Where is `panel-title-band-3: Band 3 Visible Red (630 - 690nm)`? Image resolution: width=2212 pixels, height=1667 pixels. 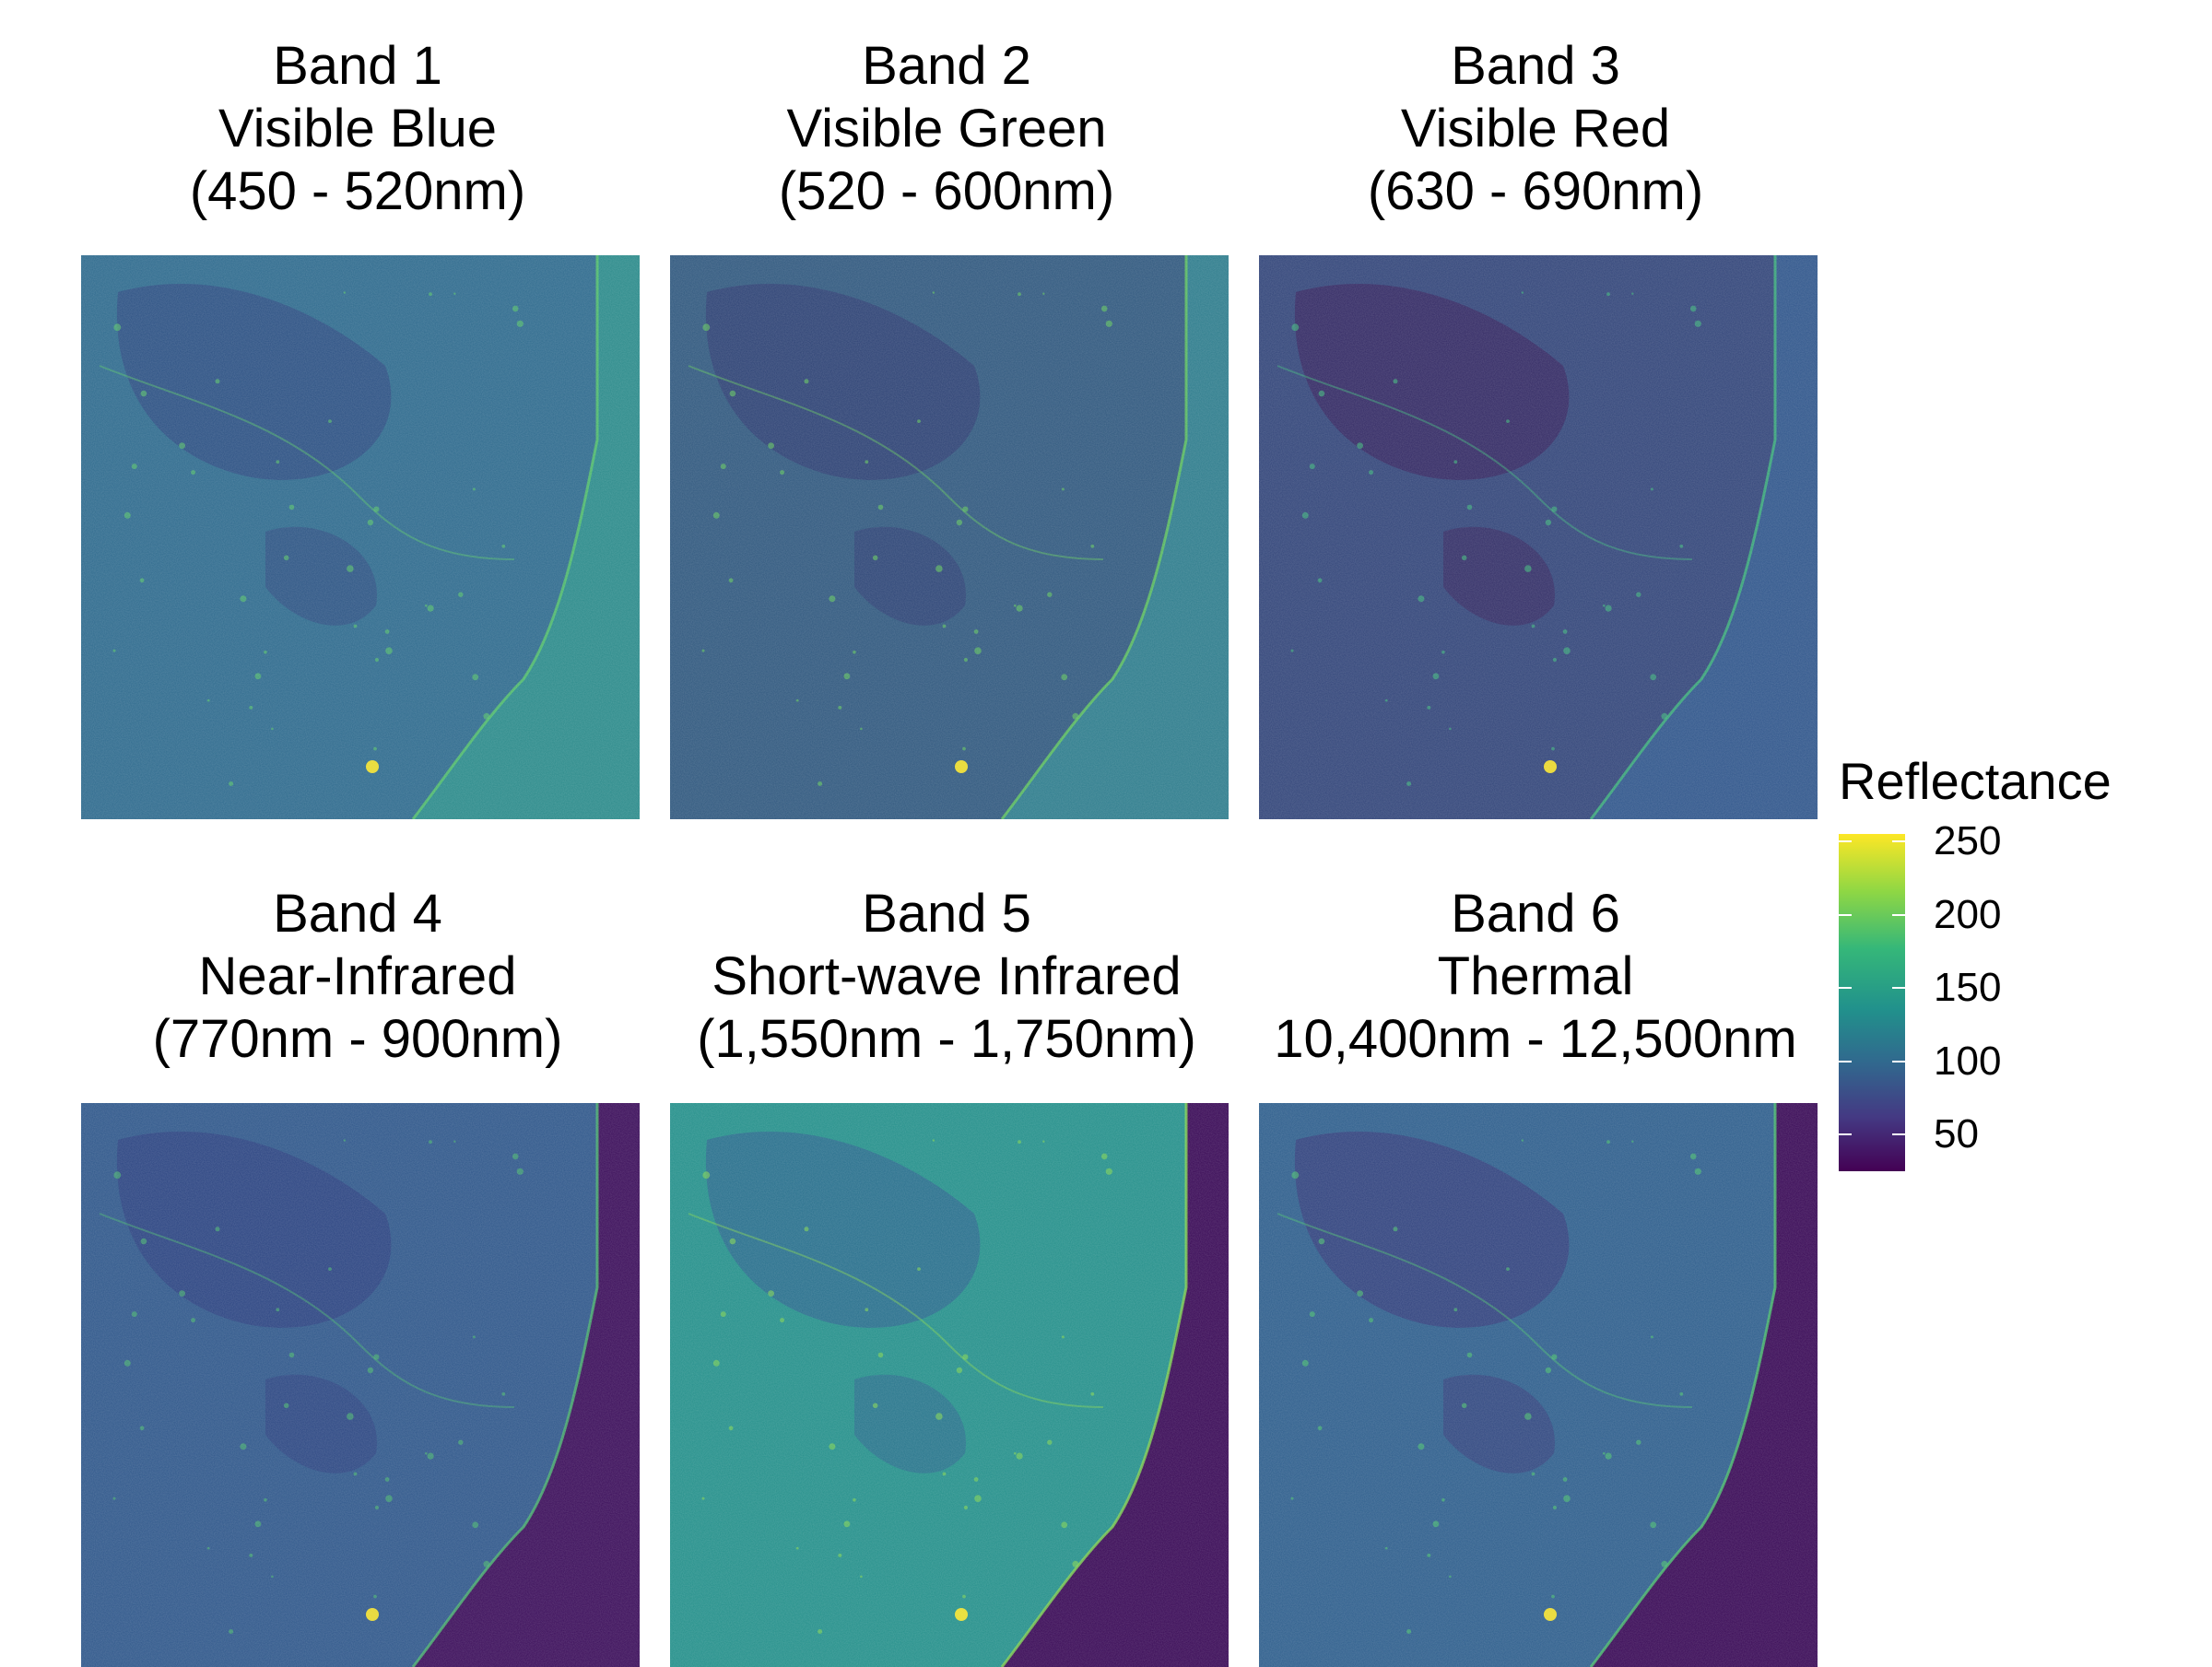
panel-title-band-3: Band 3 Visible Red (630 - 690nm) is located at coordinates (1535, 129).